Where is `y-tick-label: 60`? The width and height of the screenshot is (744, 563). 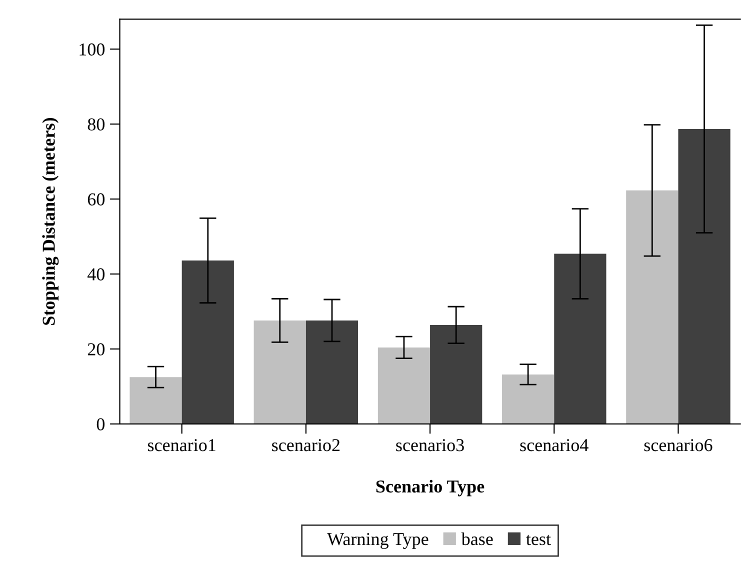 y-tick-label: 60 is located at coordinates (96, 199).